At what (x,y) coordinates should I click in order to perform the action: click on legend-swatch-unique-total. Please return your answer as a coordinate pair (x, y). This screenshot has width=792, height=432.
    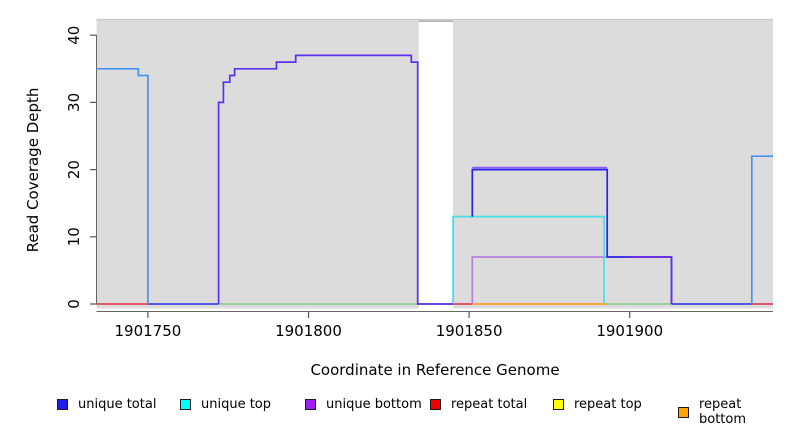
    Looking at the image, I should click on (62, 404).